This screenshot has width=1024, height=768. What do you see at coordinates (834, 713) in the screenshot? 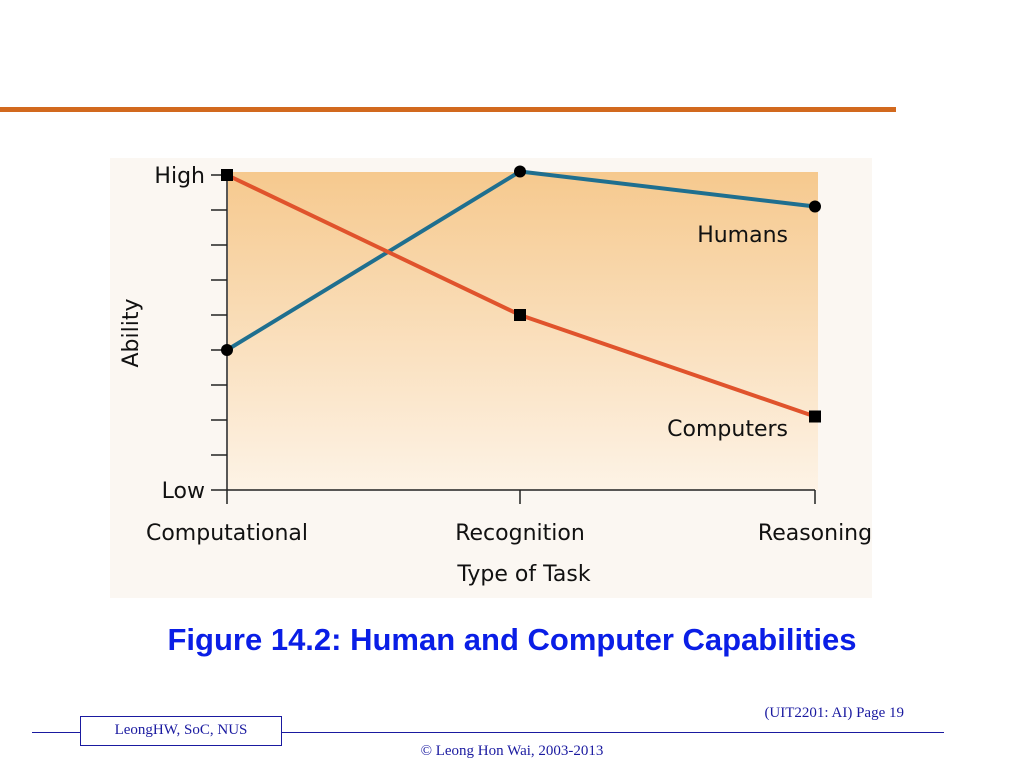
I see `page-reference: (UIT2201: AI) Page 19` at bounding box center [834, 713].